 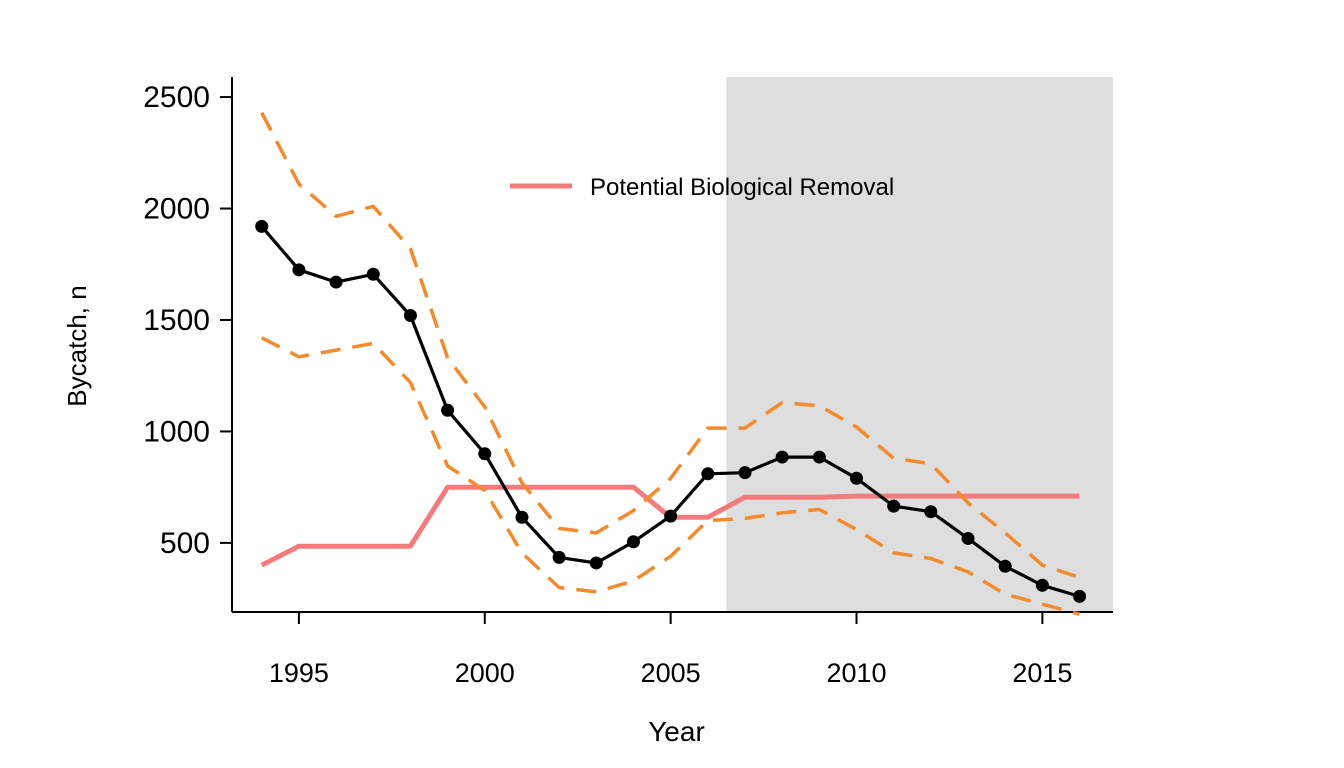 I want to click on x-tick-label: 2000, so click(x=485, y=673).